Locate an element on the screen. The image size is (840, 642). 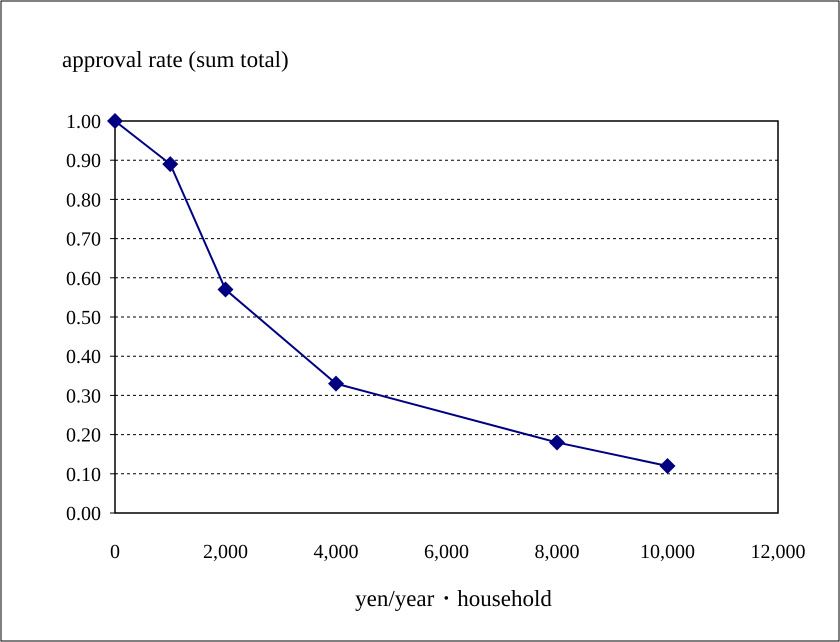
y-tick-label: 0.20 is located at coordinates (83, 435).